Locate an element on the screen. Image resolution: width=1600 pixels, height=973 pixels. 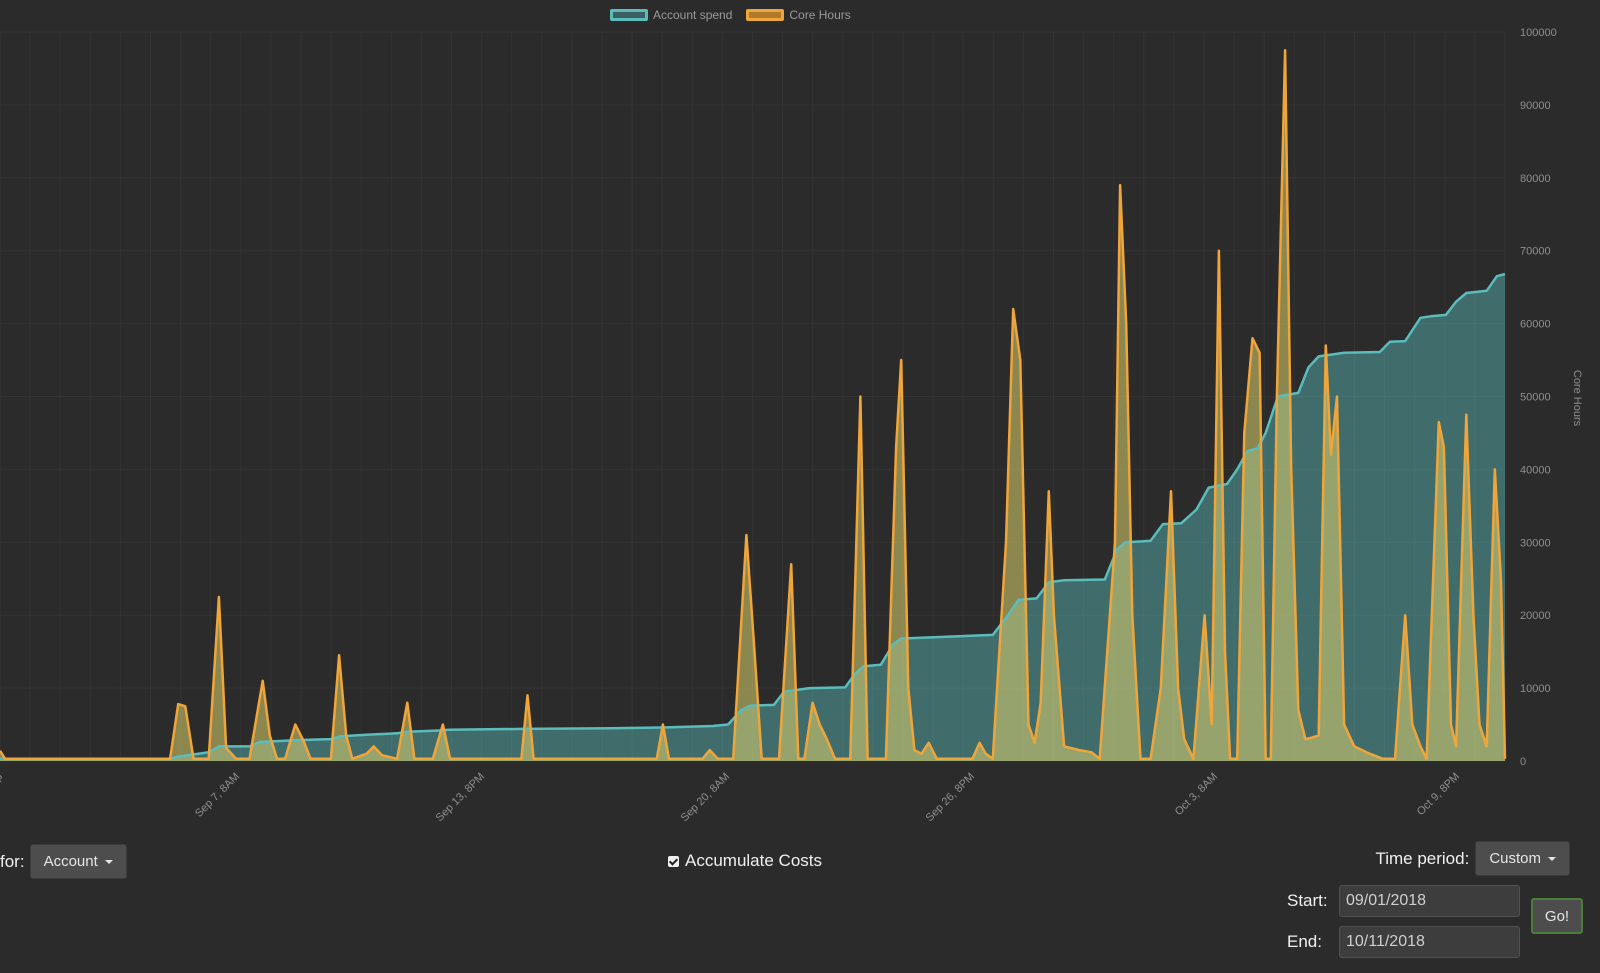
x-tick-label-partial: Sep is located at coordinates (2, 782).